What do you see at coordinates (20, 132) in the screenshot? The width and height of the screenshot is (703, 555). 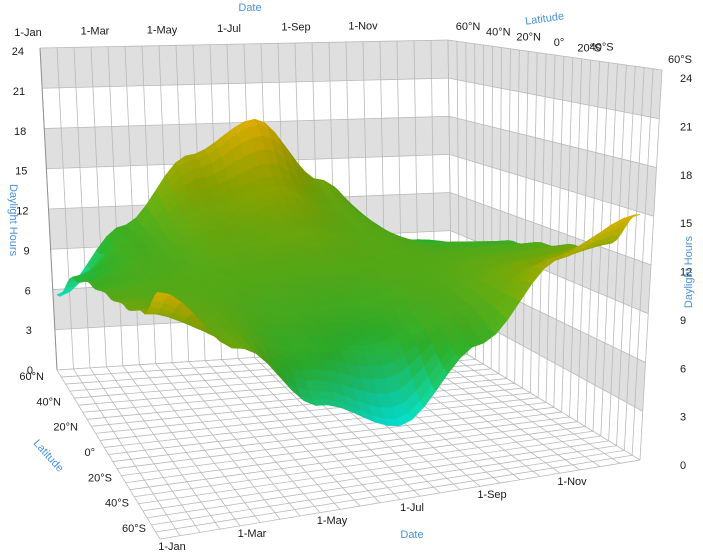 I see `daylight-tick-left: 18` at bounding box center [20, 132].